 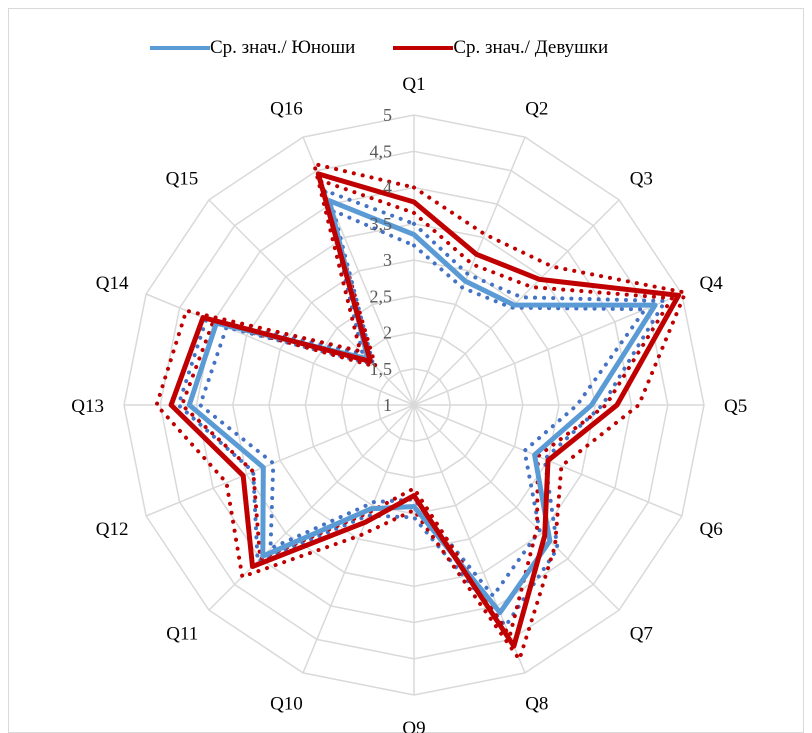 What do you see at coordinates (182, 178) in the screenshot?
I see `axis-label-q15: Q15` at bounding box center [182, 178].